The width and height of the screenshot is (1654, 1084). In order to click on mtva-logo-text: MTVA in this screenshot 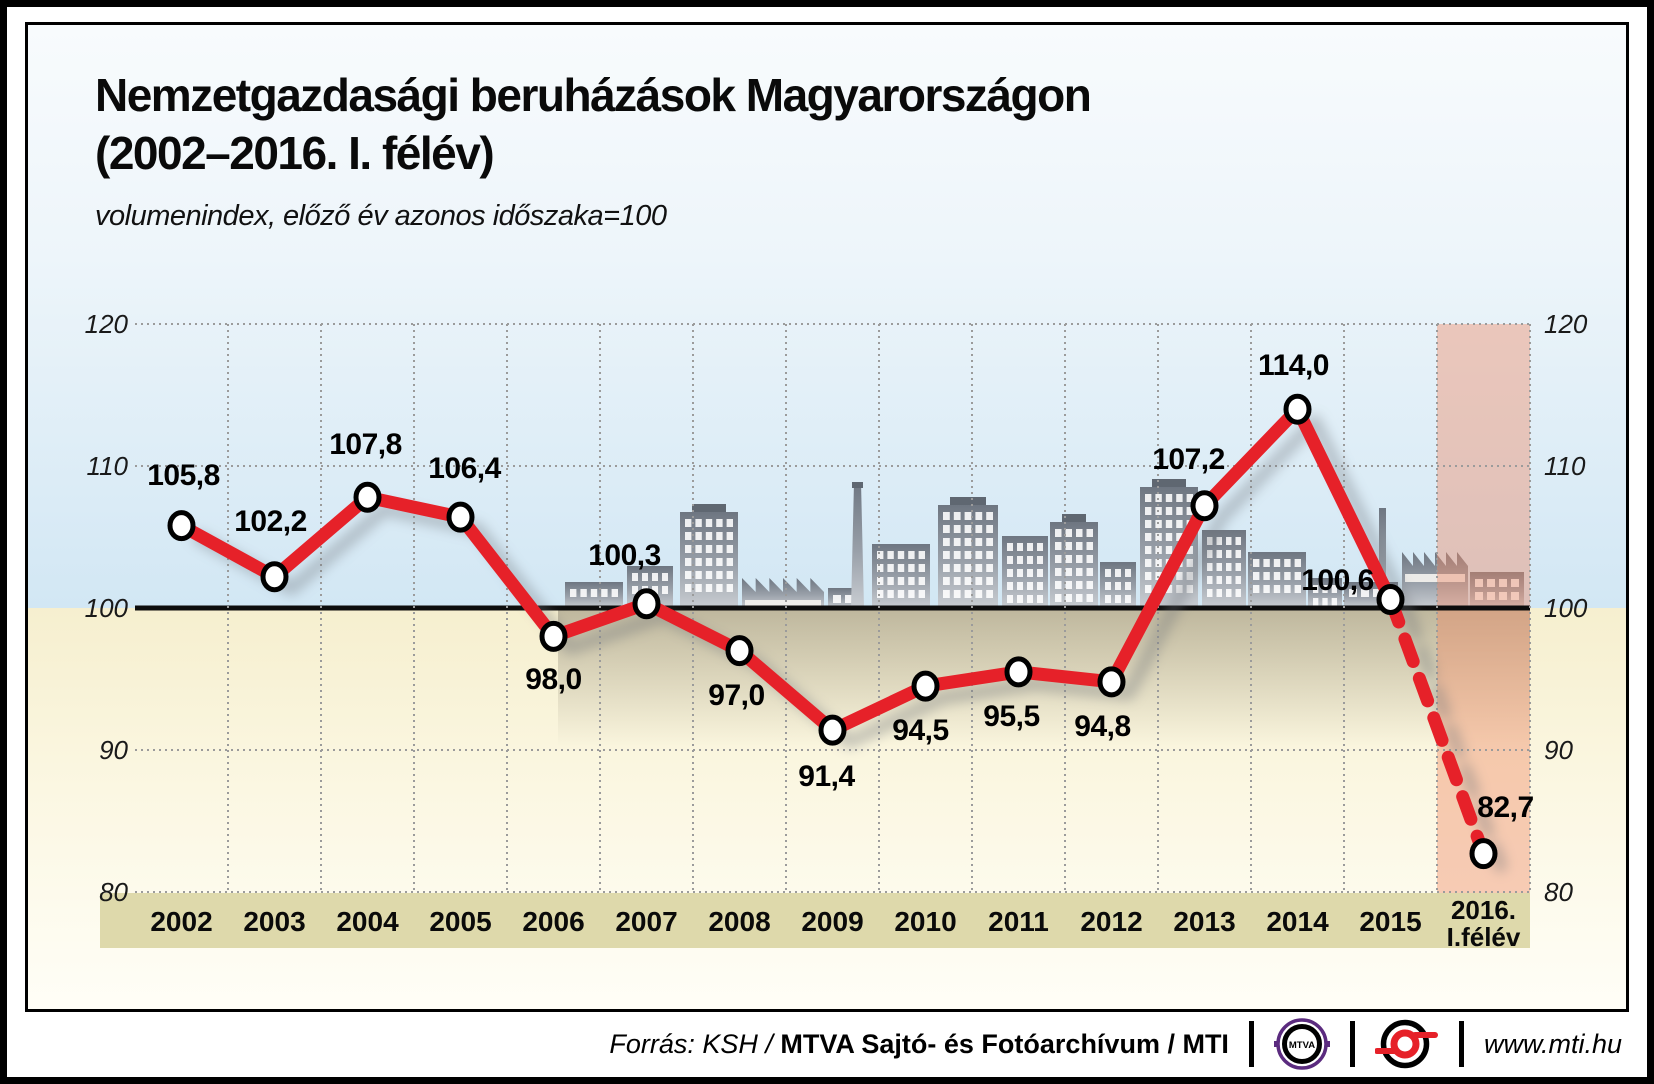, I will do `click(1302, 1045)`.